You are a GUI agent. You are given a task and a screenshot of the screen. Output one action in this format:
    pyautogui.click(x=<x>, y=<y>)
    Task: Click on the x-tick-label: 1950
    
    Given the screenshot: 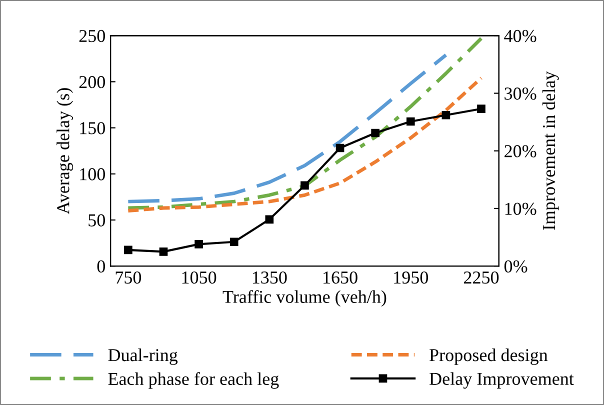 What is the action you would take?
    pyautogui.click(x=411, y=277)
    